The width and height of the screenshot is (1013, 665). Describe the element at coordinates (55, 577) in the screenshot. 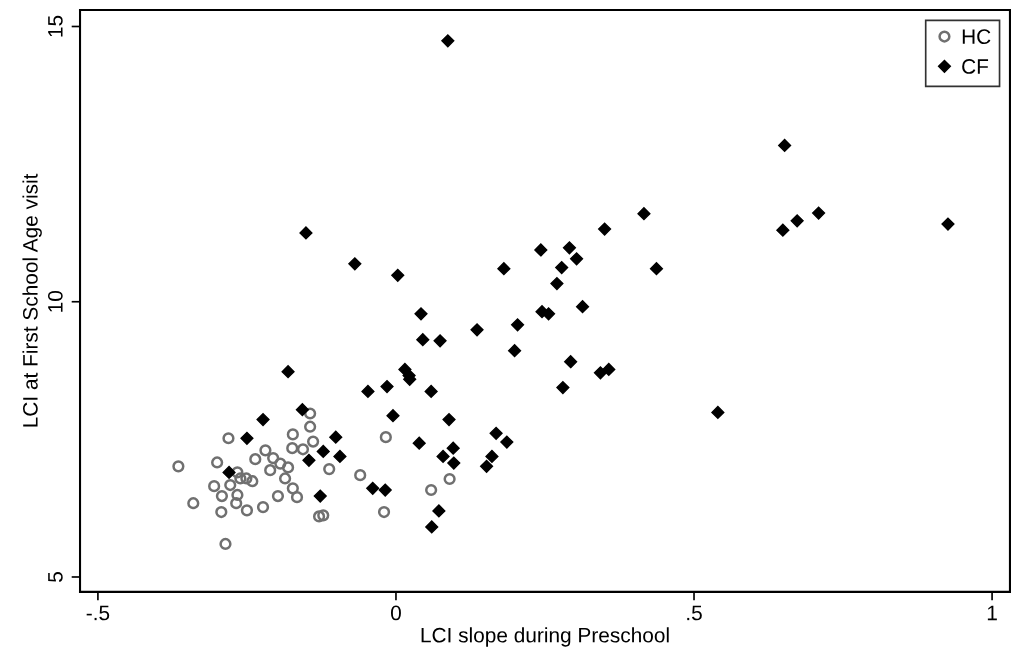

I see `y-tick-label: 5` at that location.